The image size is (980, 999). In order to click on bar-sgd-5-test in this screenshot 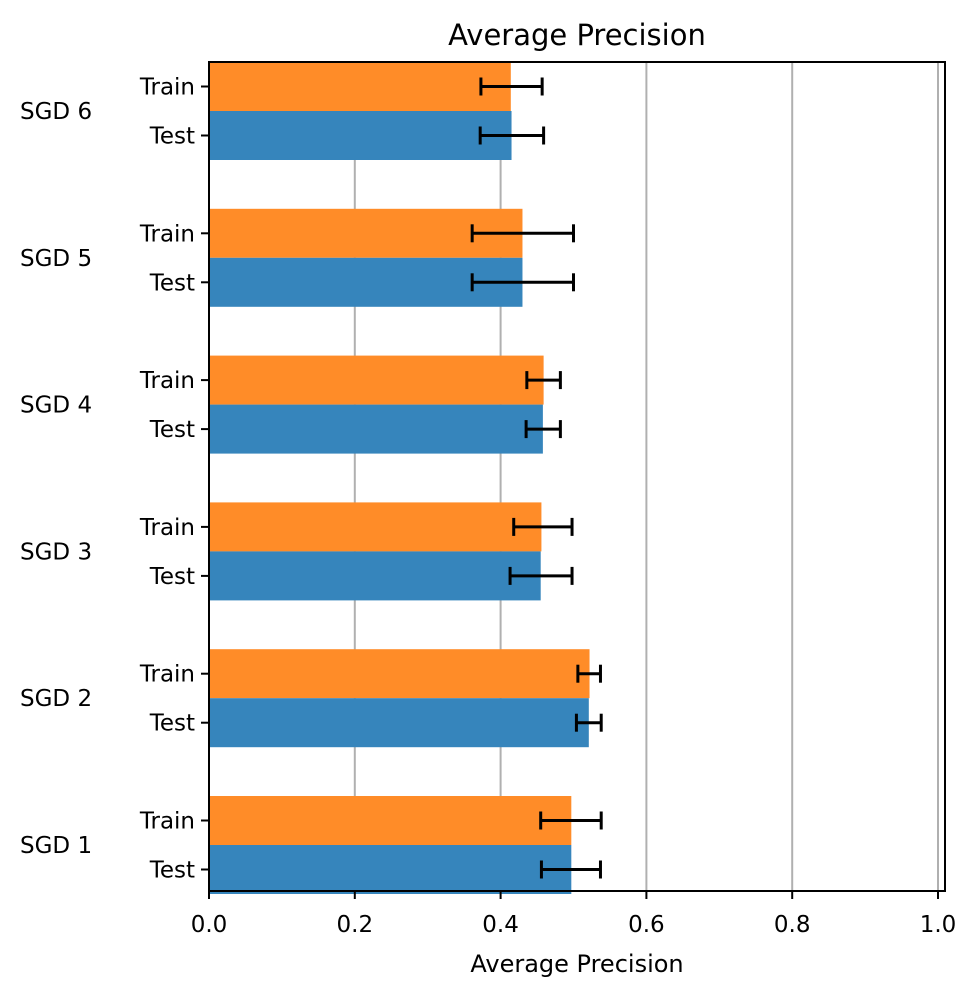, I will do `click(366, 282)`.